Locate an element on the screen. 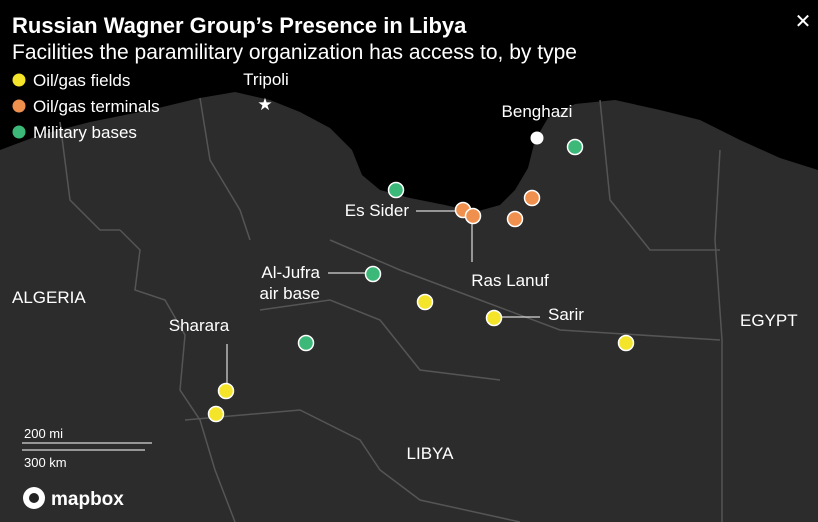  scale-label: 200 mi is located at coordinates (43, 433).